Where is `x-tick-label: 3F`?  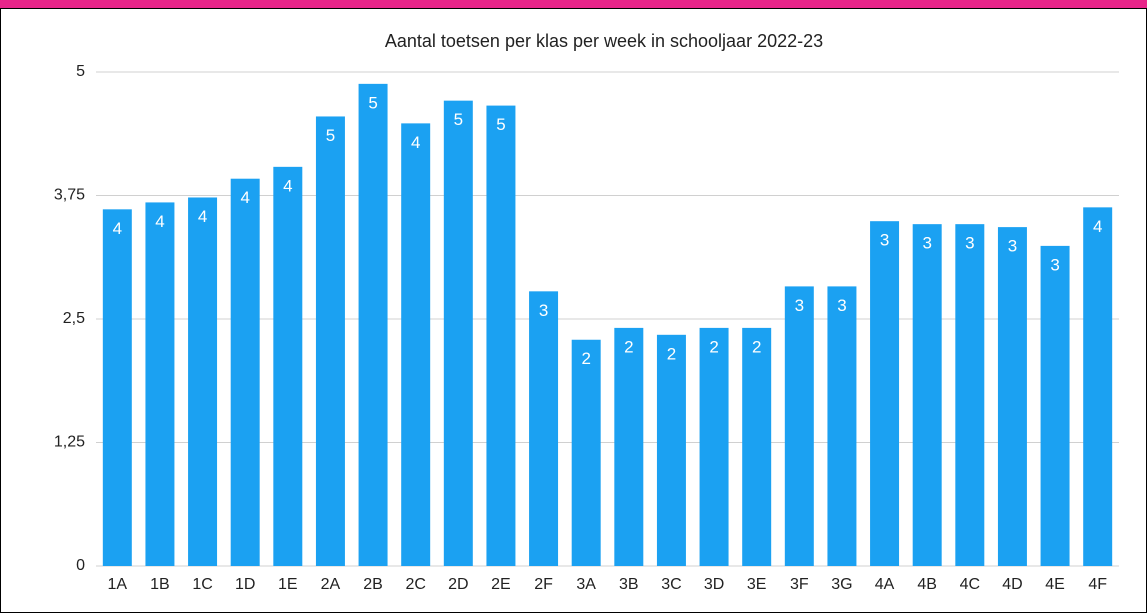
x-tick-label: 3F is located at coordinates (799, 584).